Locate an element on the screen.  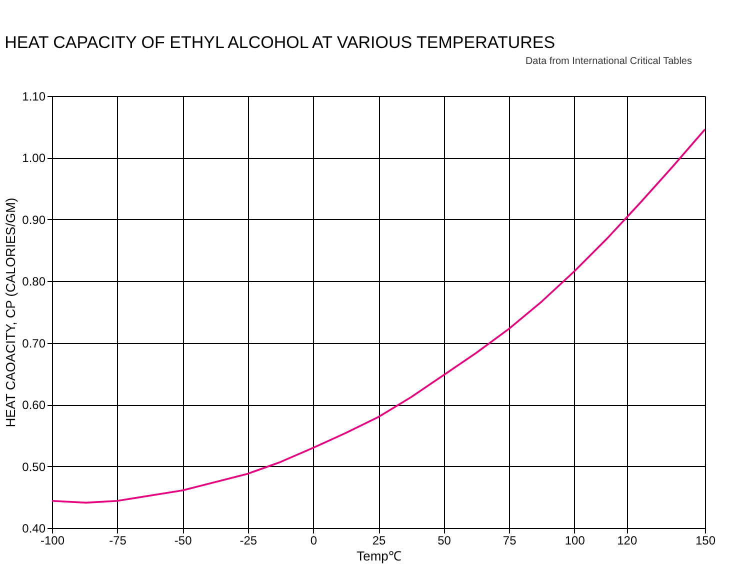
y-tick-label: 0.60 is located at coordinates (34, 405).